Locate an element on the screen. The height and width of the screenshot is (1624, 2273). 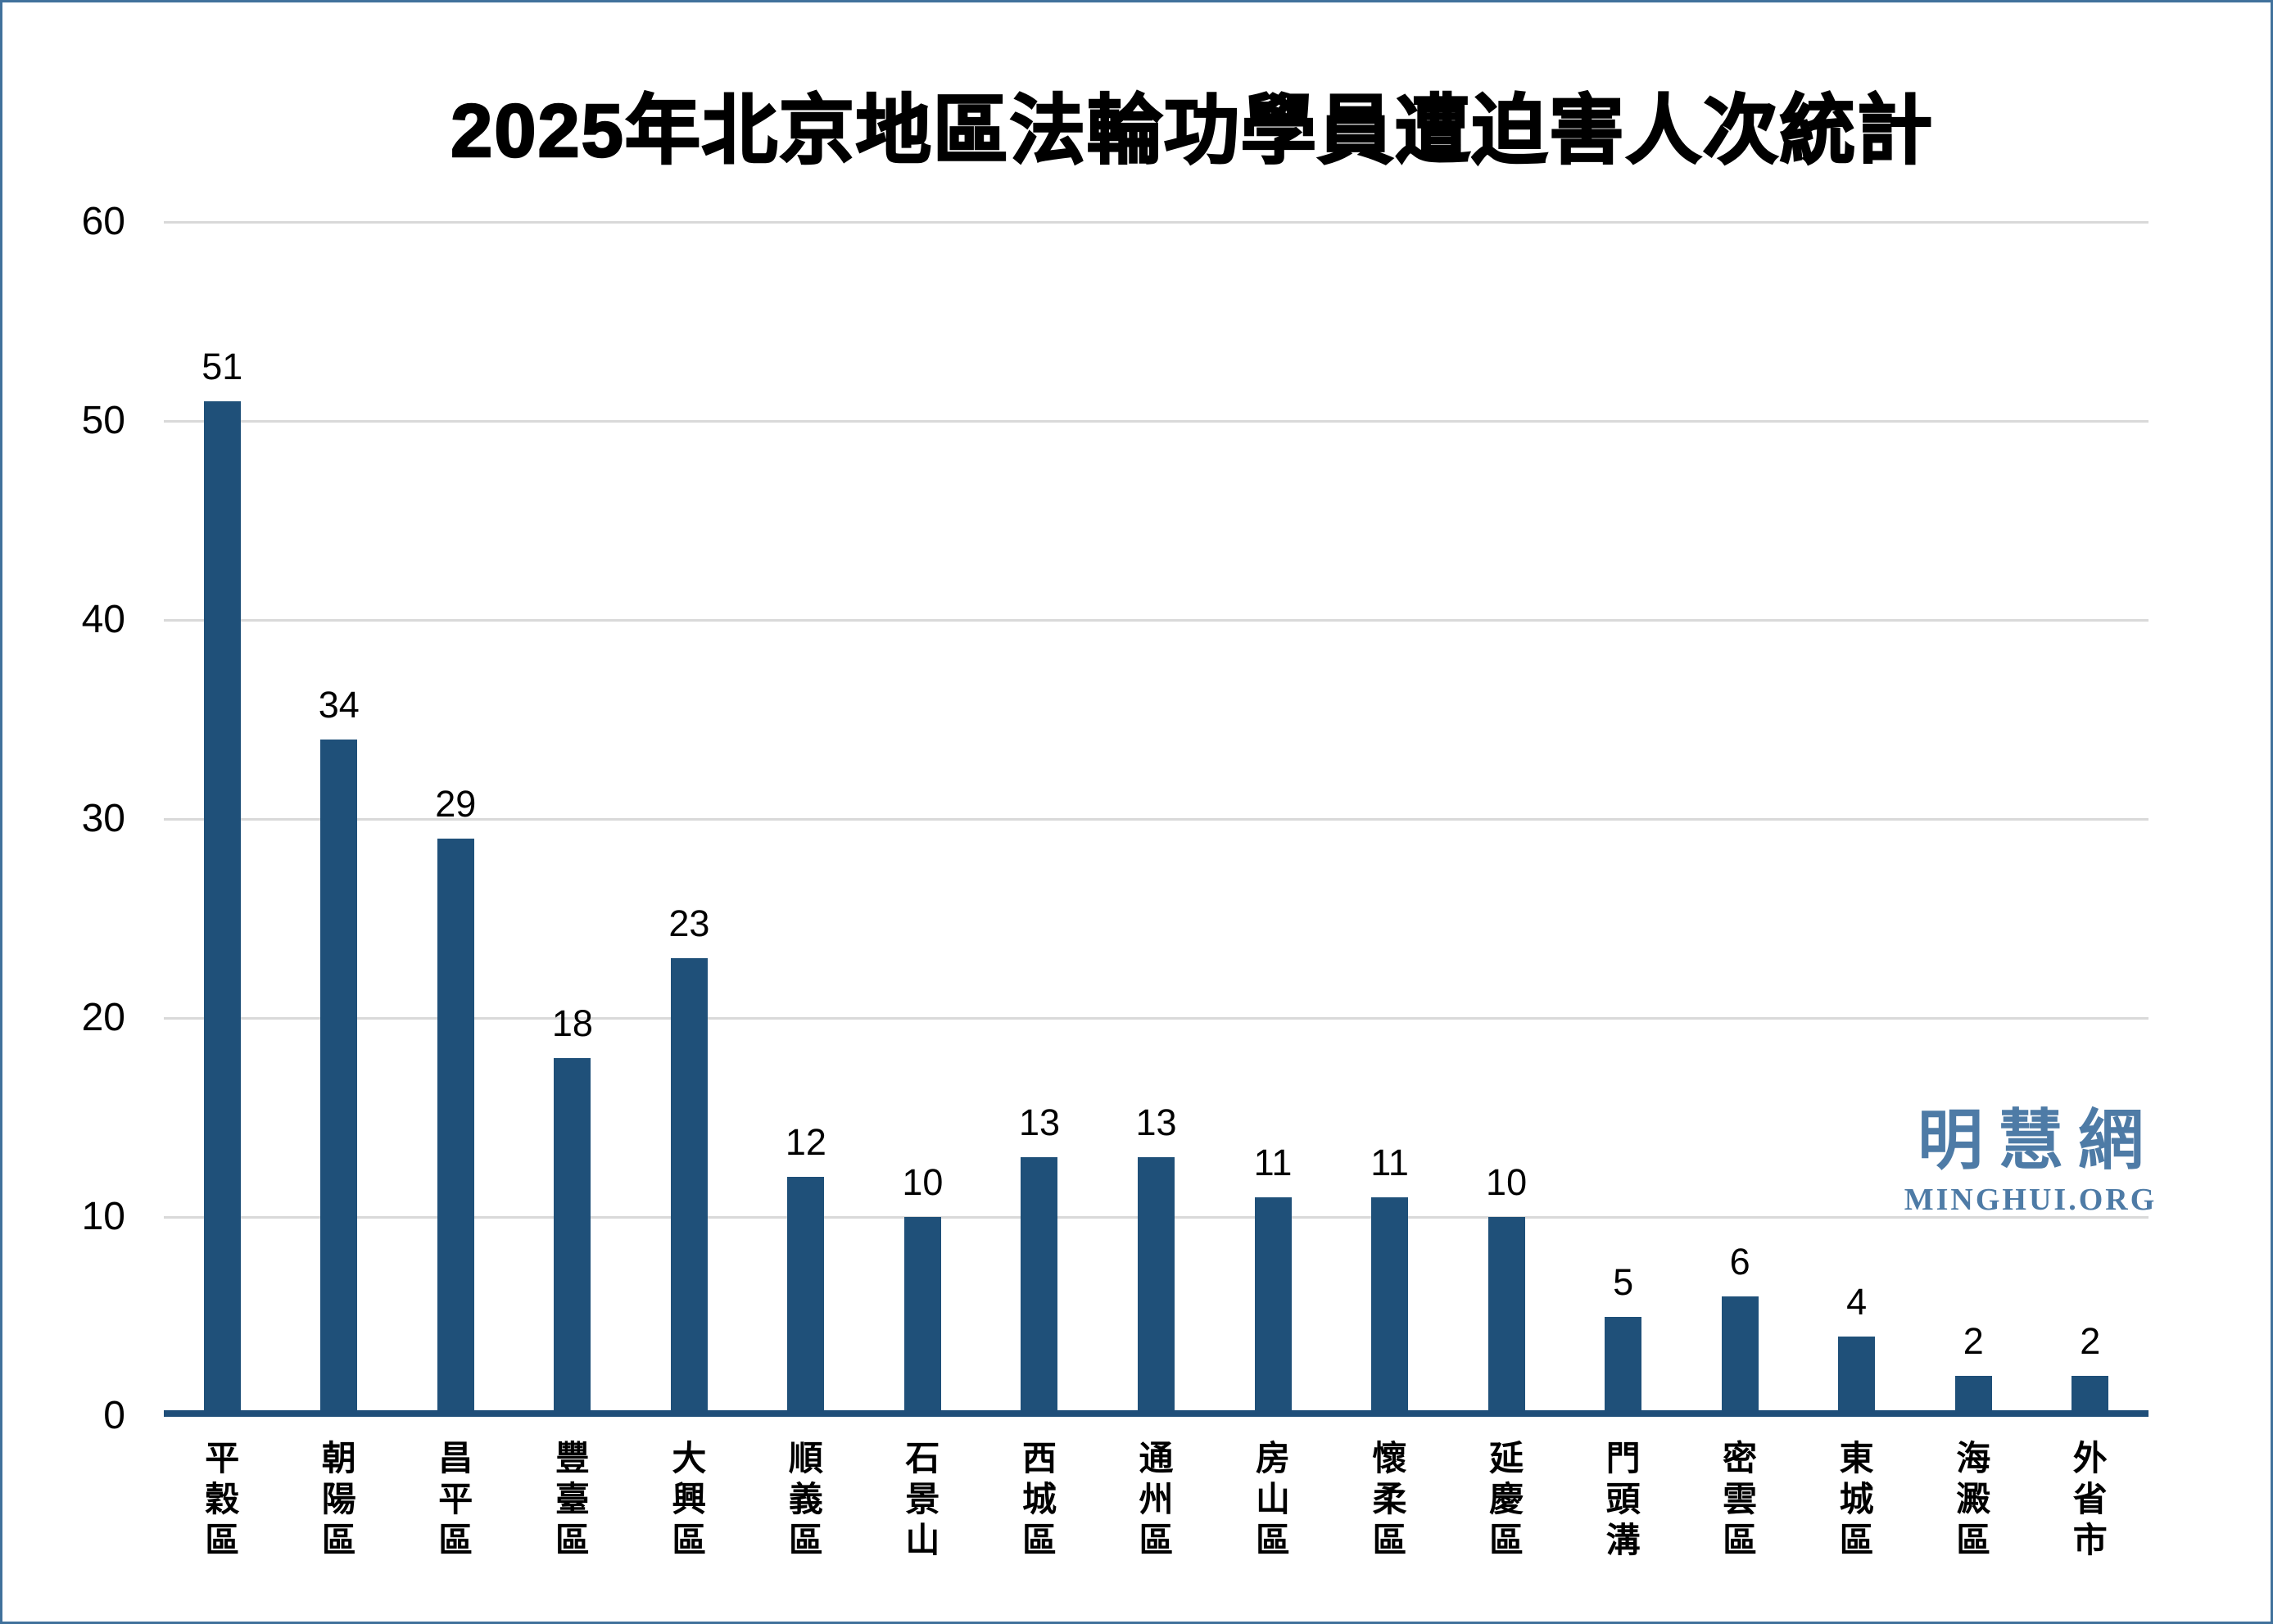
x-category-char: 臺 is located at coordinates (572, 1499).